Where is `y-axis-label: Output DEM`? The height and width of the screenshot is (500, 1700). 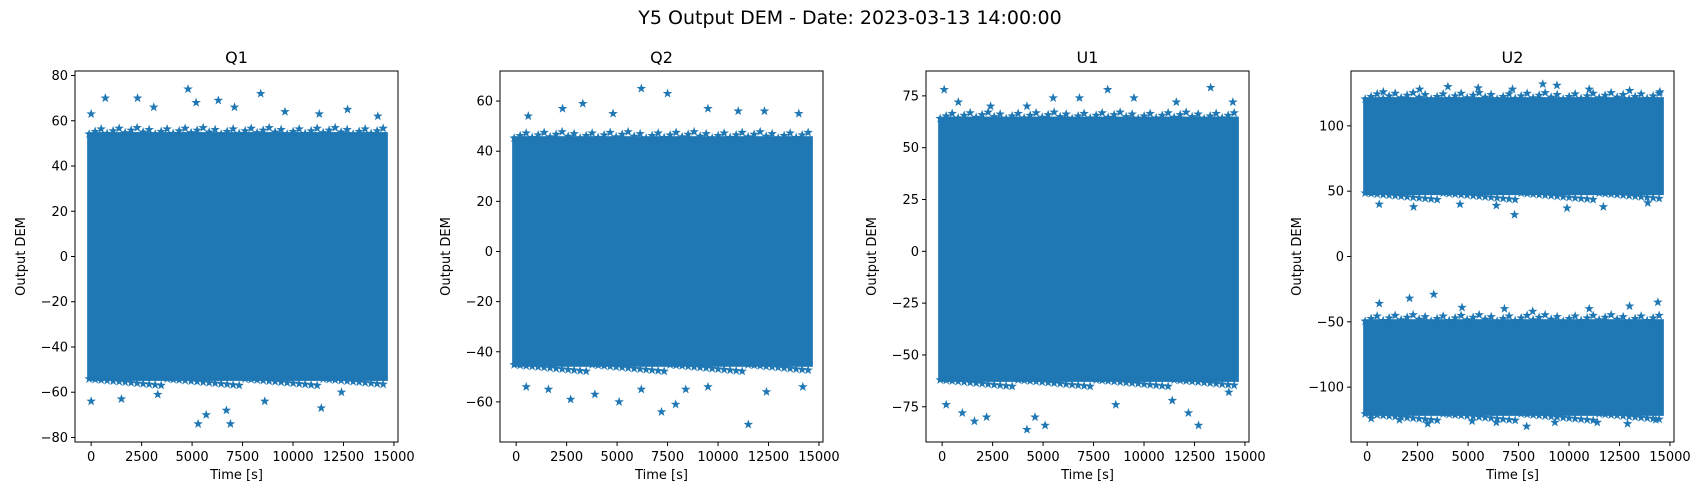 y-axis-label: Output DEM is located at coordinates (872, 256).